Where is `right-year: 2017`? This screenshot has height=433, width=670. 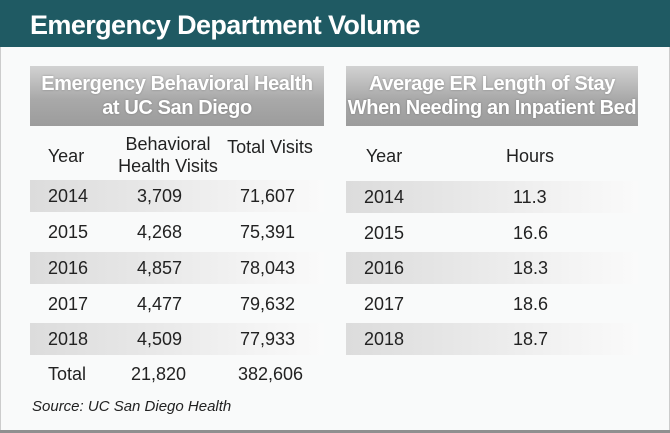 right-year: 2017 is located at coordinates (384, 304).